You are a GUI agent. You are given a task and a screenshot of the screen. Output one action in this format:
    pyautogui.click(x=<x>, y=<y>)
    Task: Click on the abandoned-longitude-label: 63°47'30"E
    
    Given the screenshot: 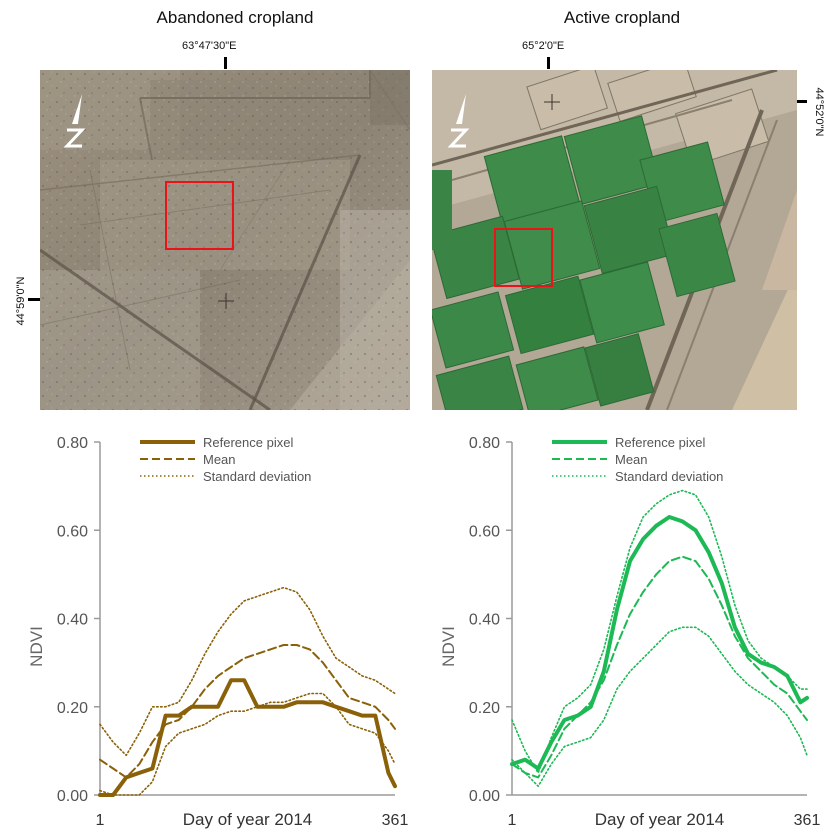 What is the action you would take?
    pyautogui.click(x=209, y=46)
    